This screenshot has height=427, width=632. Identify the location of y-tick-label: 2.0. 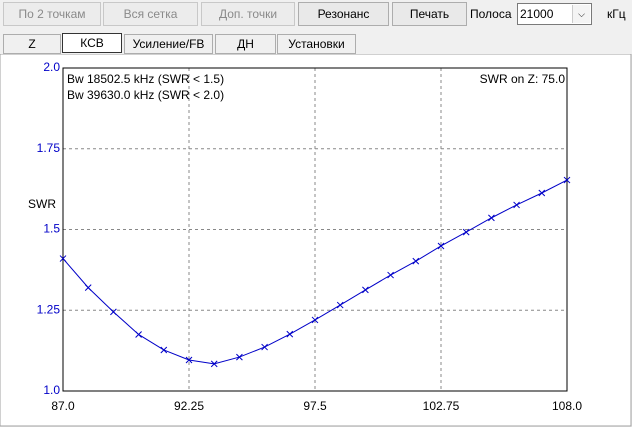
(51, 67).